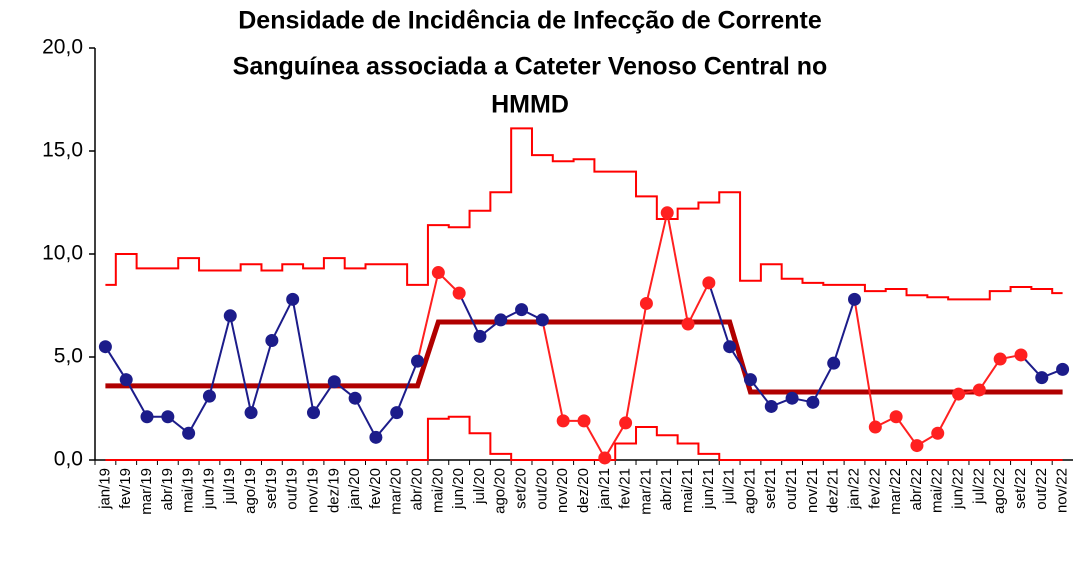  What do you see at coordinates (68, 356) in the screenshot?
I see `y-tick-label: 5,0` at bounding box center [68, 356].